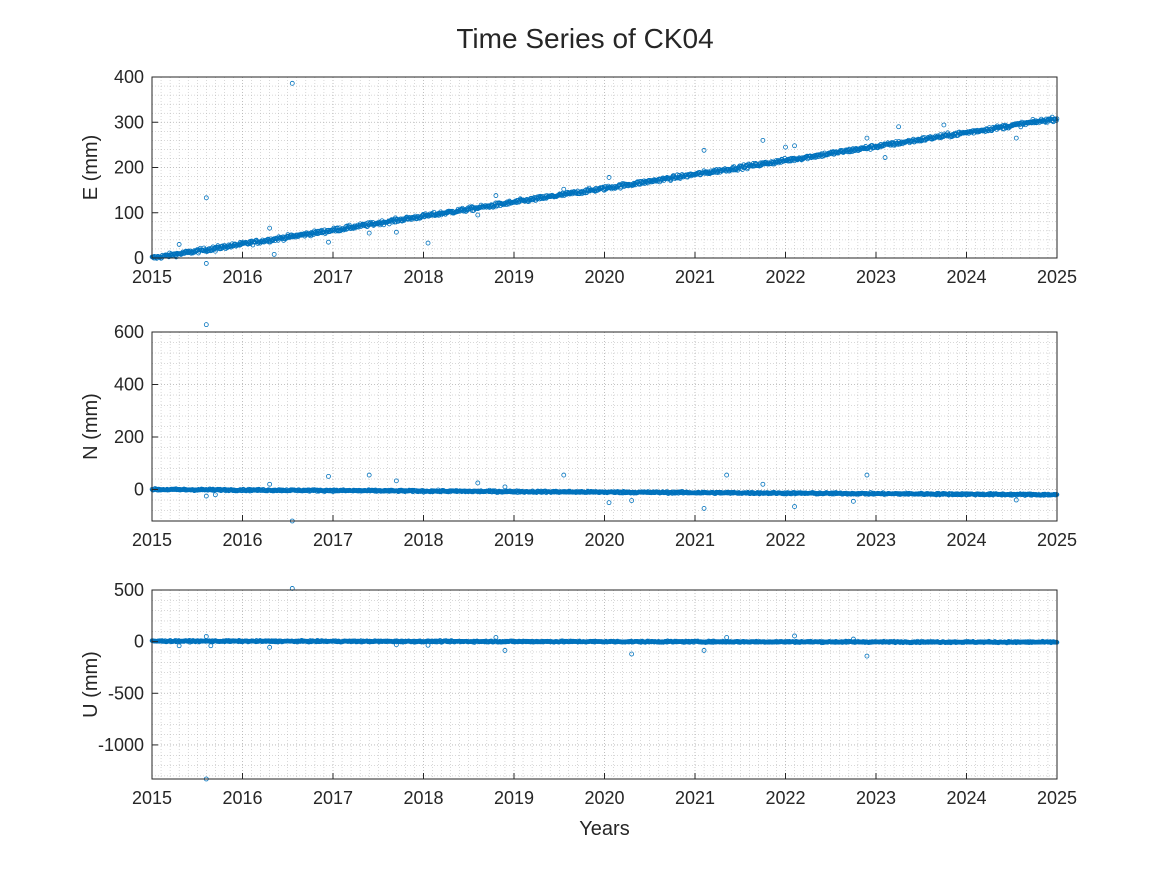 The width and height of the screenshot is (1167, 875). I want to click on figure-title: Time Series of CK04, so click(584, 38).